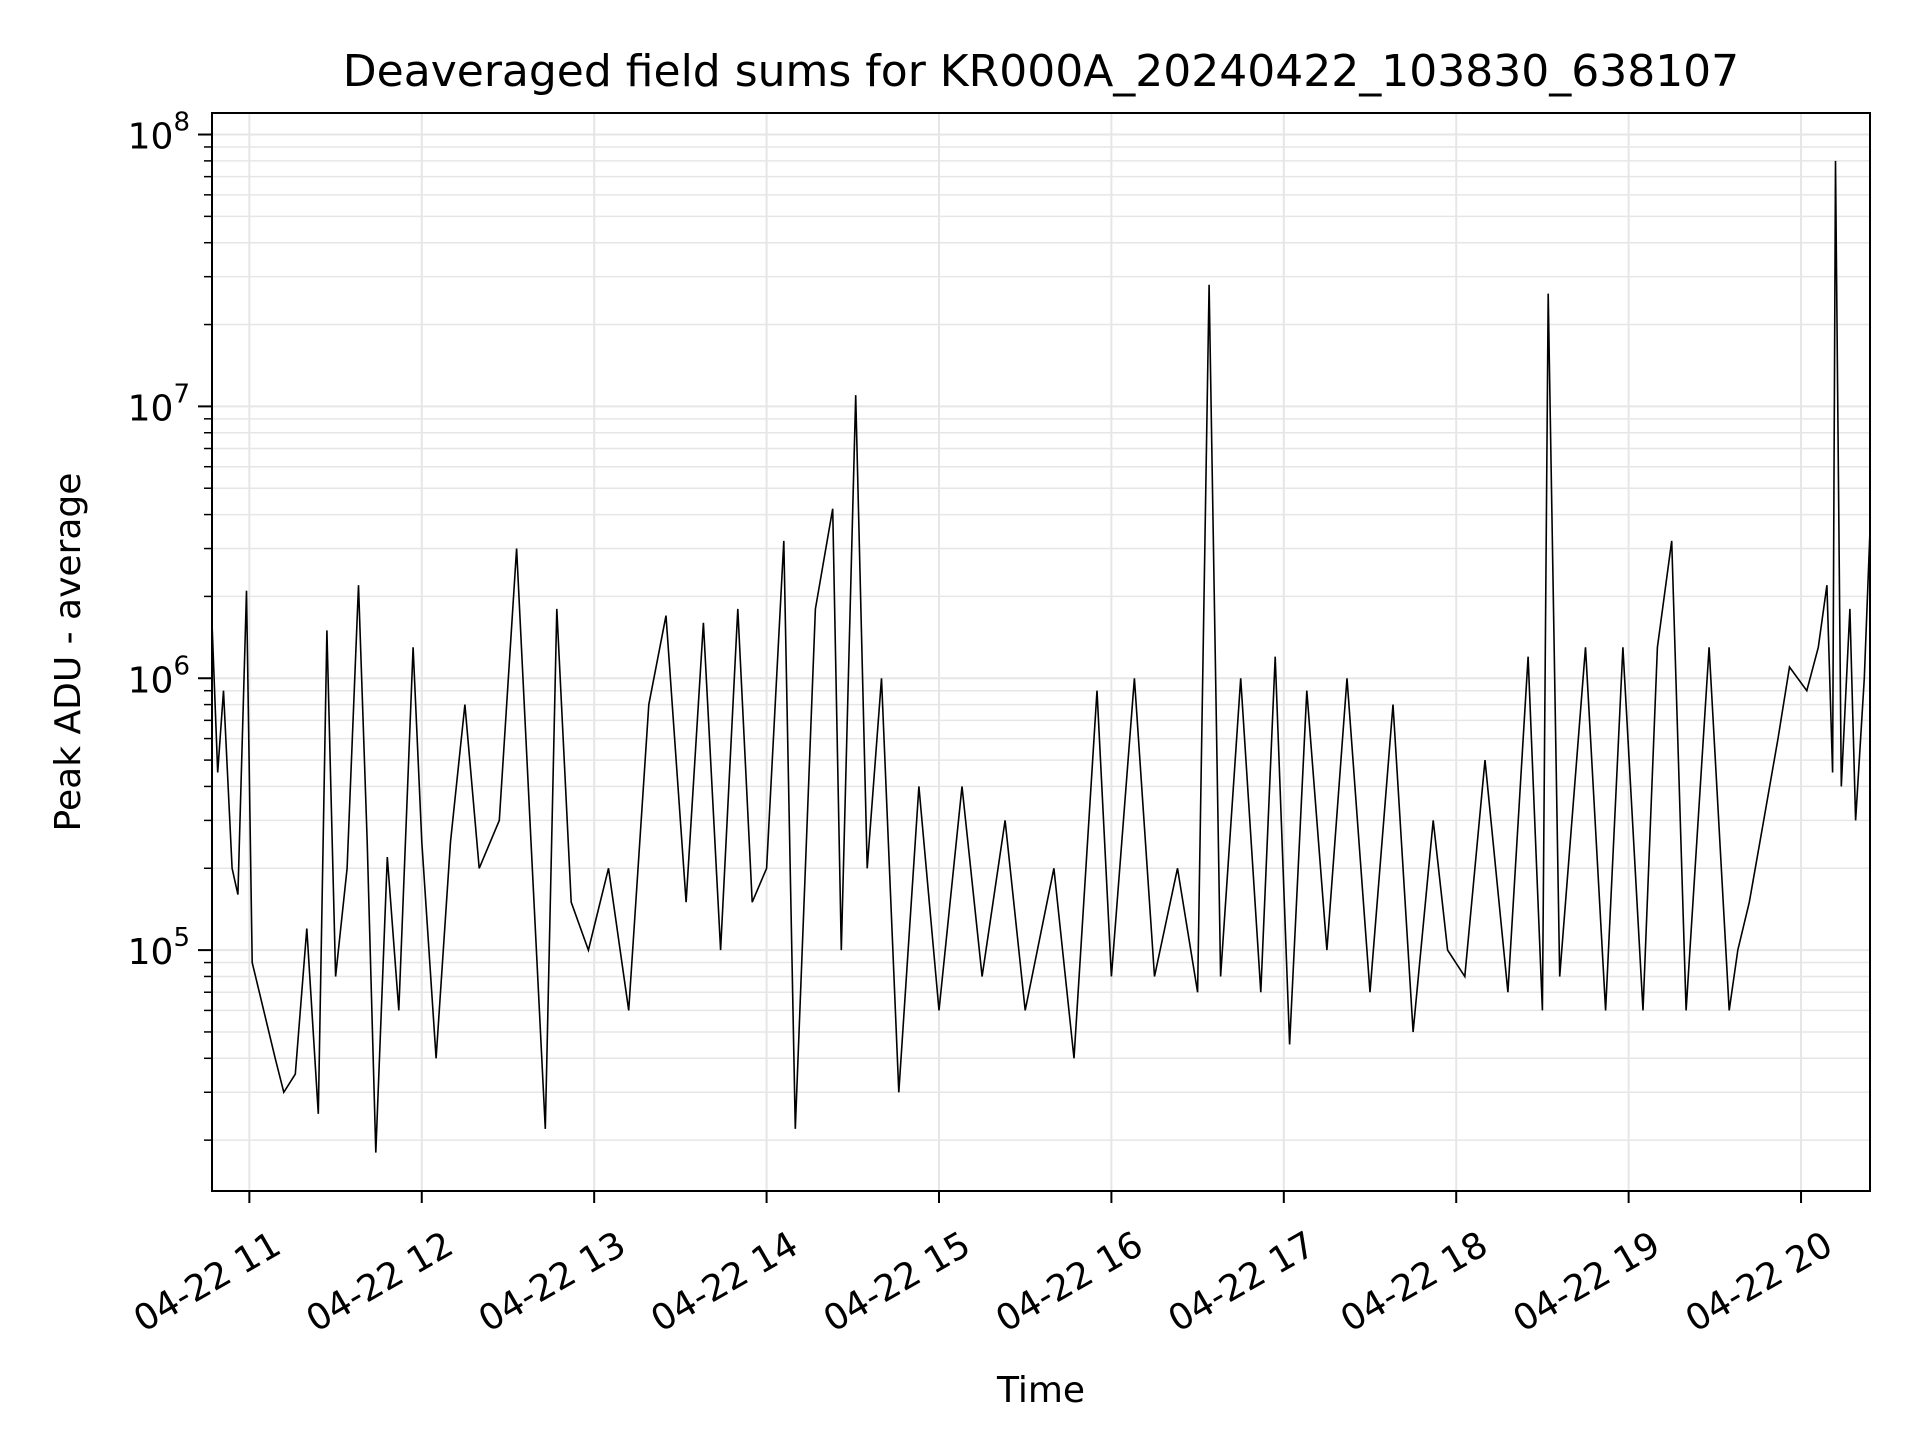  I want to click on y-tick-label: 10⁵, so click(159, 948).